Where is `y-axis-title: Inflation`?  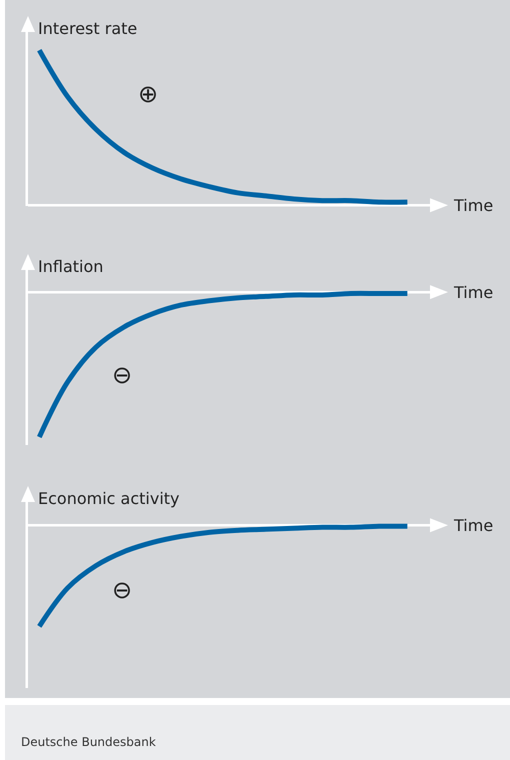
y-axis-title: Inflation is located at coordinates (71, 266).